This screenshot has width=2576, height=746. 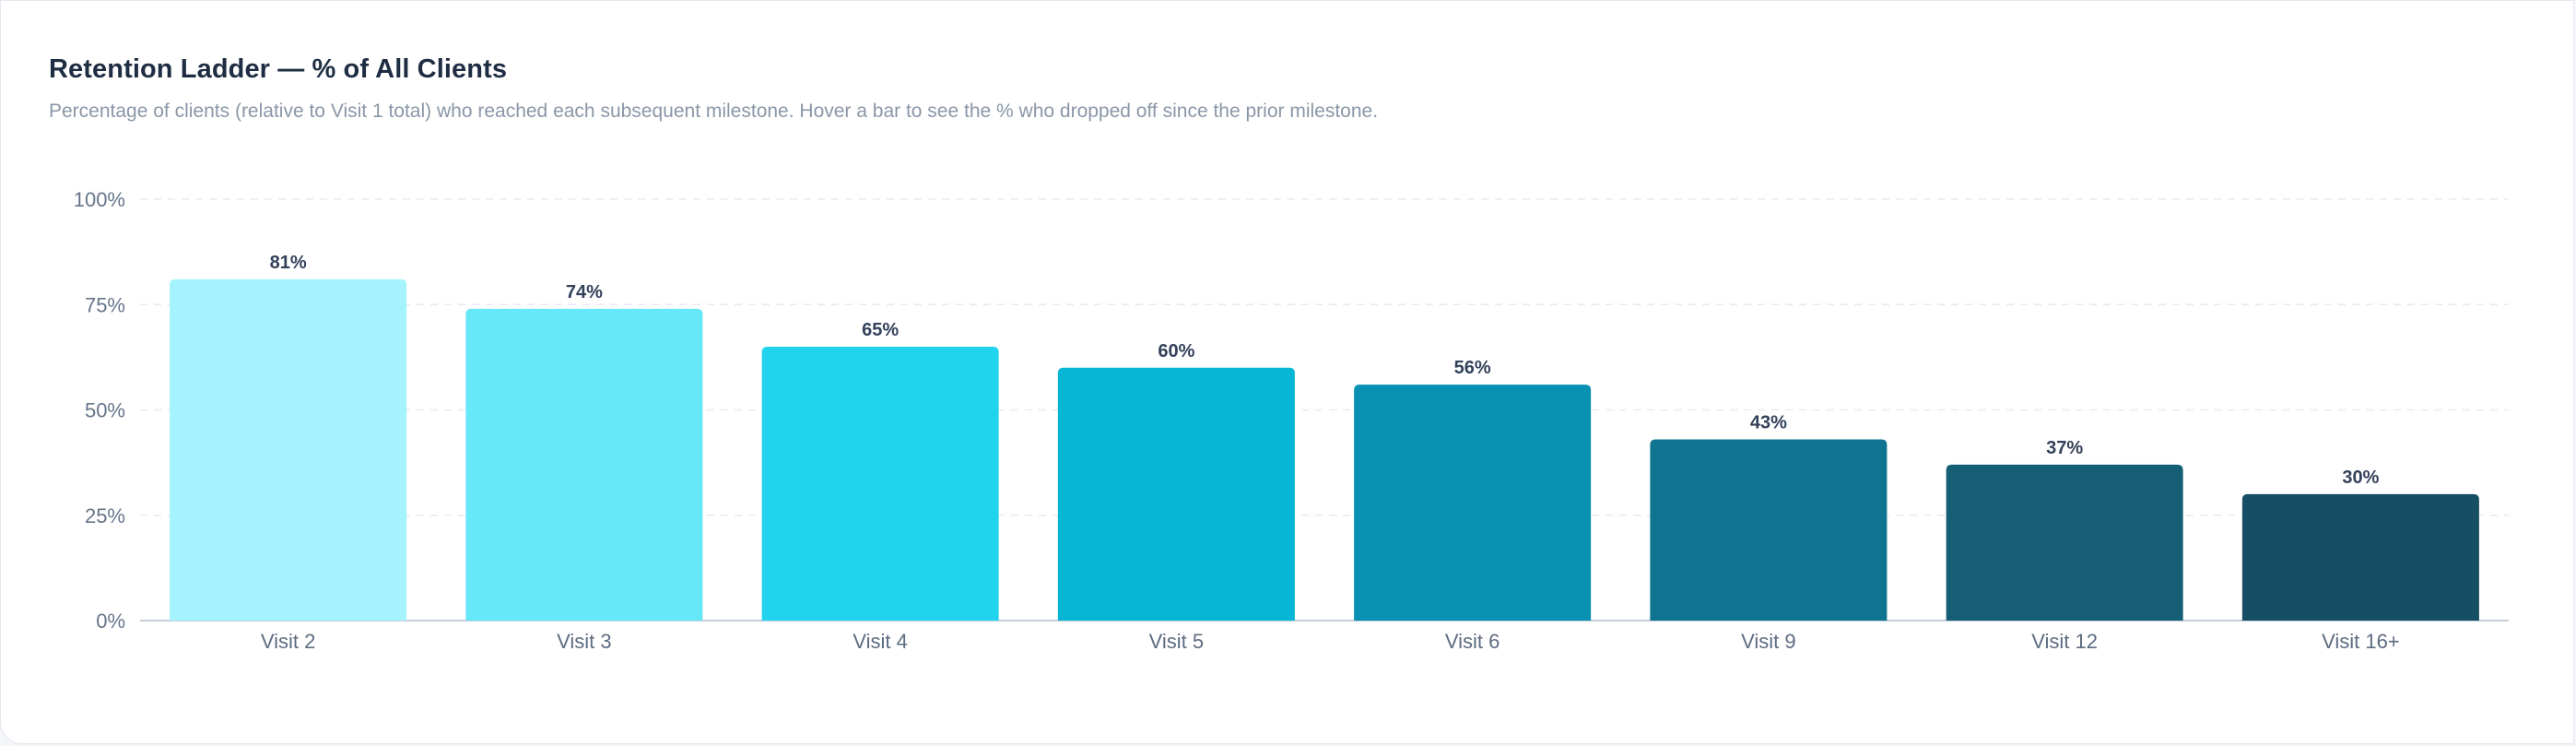 What do you see at coordinates (288, 641) in the screenshot?
I see `x-tick-label: Visit 2` at bounding box center [288, 641].